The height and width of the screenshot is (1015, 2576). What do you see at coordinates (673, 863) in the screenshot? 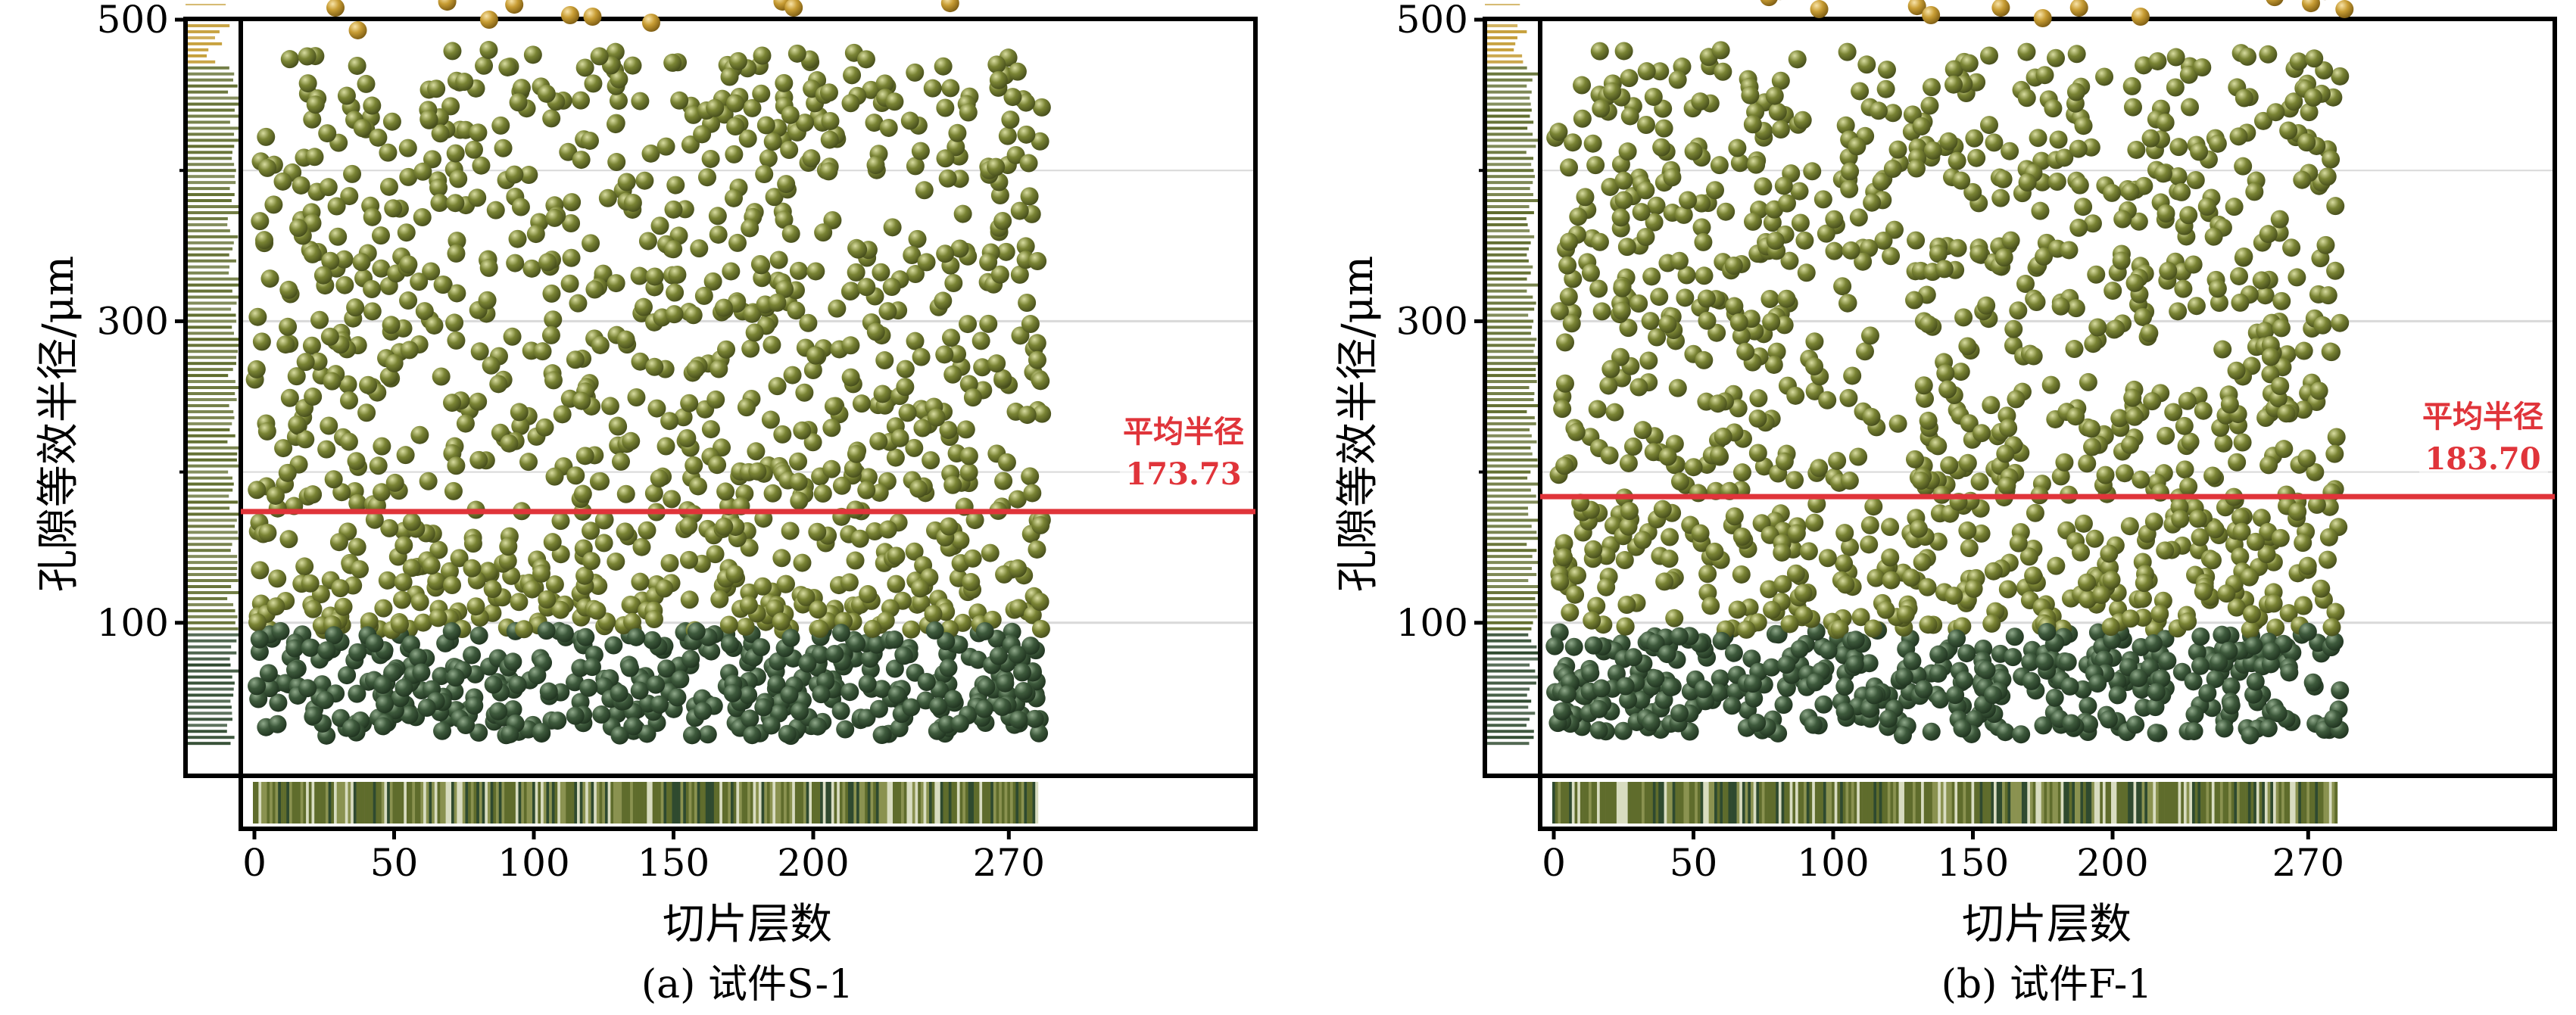
I see `x-tick-label: 150` at bounding box center [673, 863].